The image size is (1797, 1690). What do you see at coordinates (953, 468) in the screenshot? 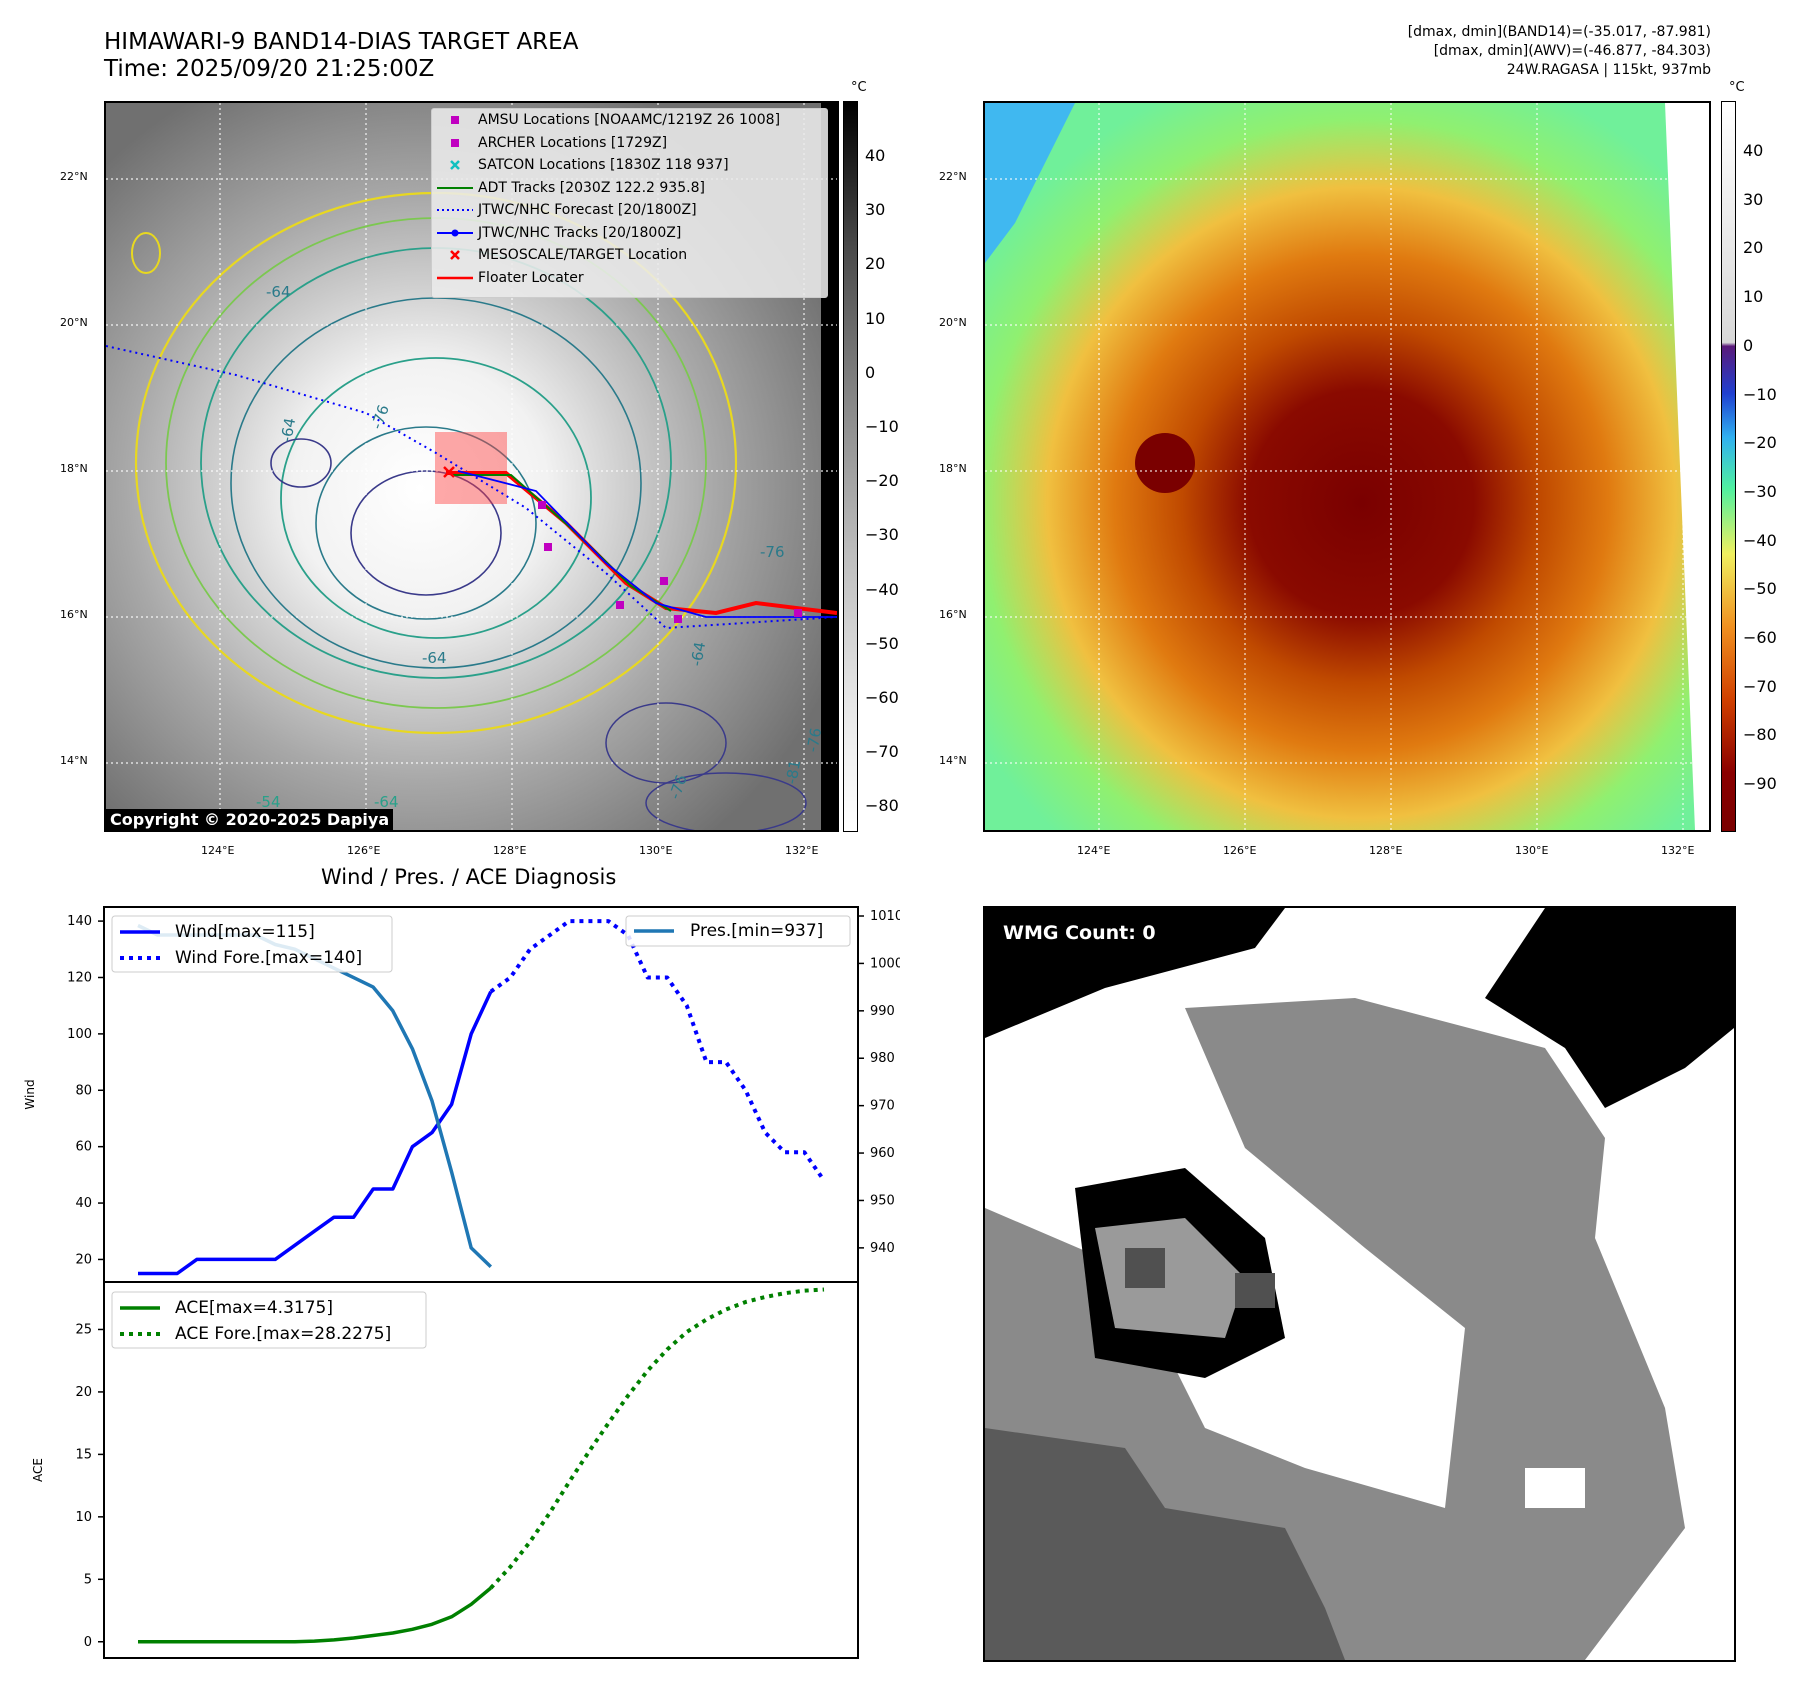
I see `lat-label: 18°N` at bounding box center [953, 468].